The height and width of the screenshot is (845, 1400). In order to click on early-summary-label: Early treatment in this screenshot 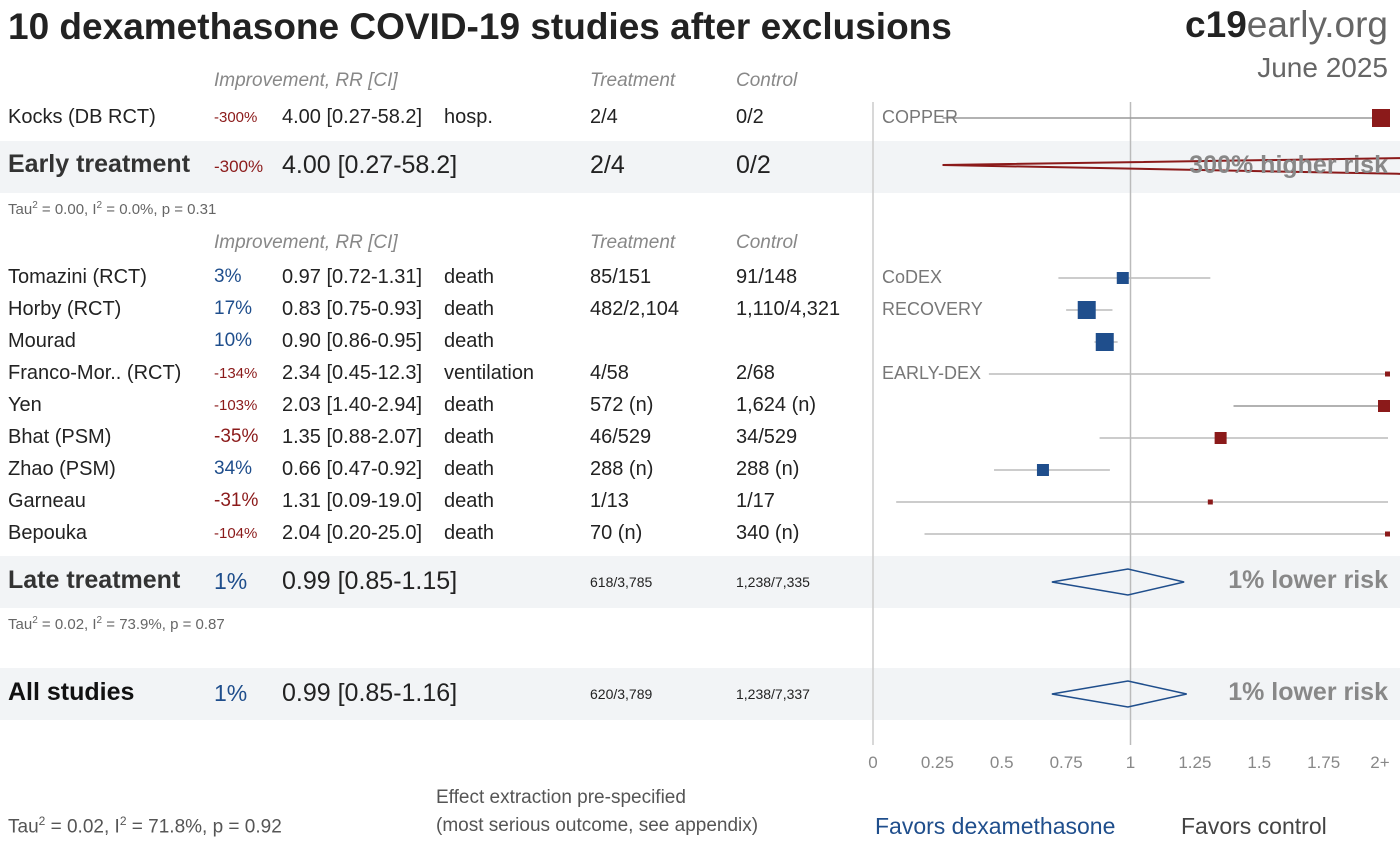, I will do `click(99, 164)`.